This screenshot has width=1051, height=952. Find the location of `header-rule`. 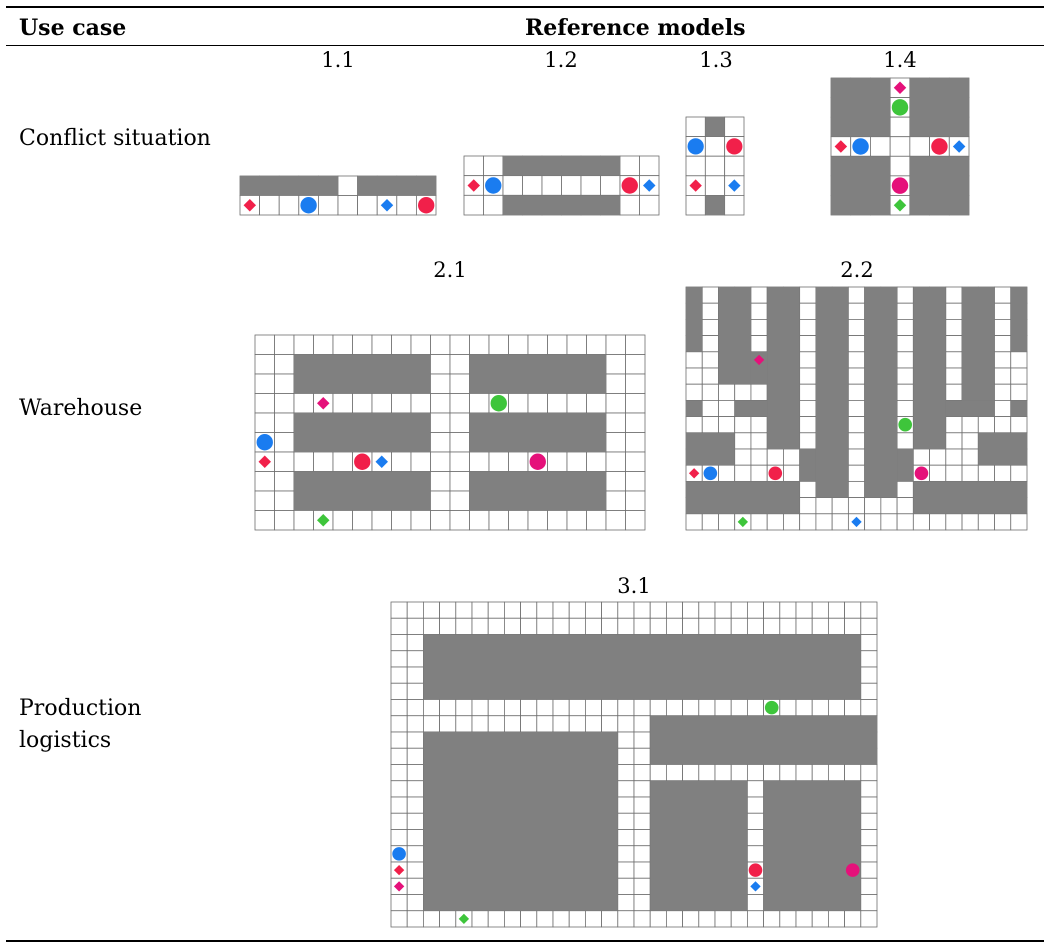

header-rule is located at coordinates (525, 45).